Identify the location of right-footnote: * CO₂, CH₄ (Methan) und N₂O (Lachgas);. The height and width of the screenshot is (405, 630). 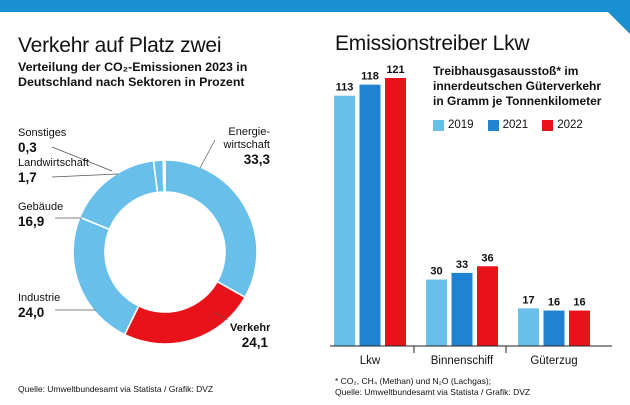
(413, 381).